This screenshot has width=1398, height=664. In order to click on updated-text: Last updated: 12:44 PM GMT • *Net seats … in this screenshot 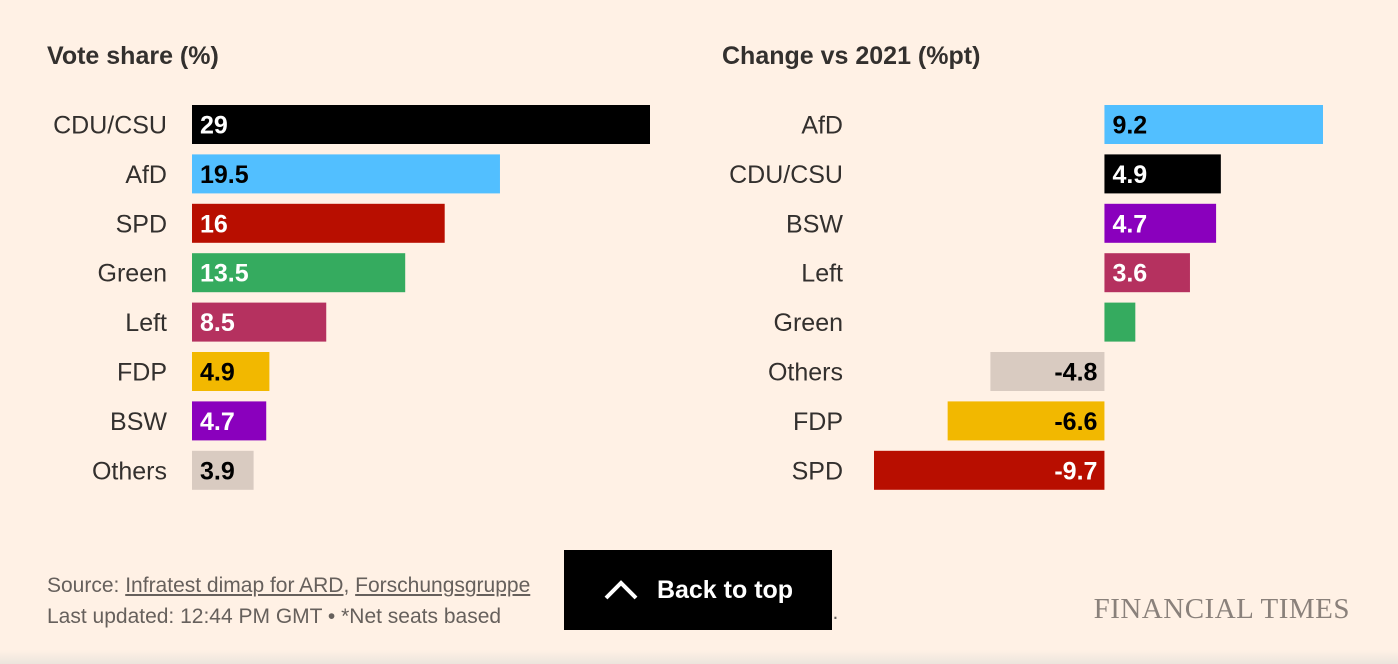, I will do `click(274, 616)`.